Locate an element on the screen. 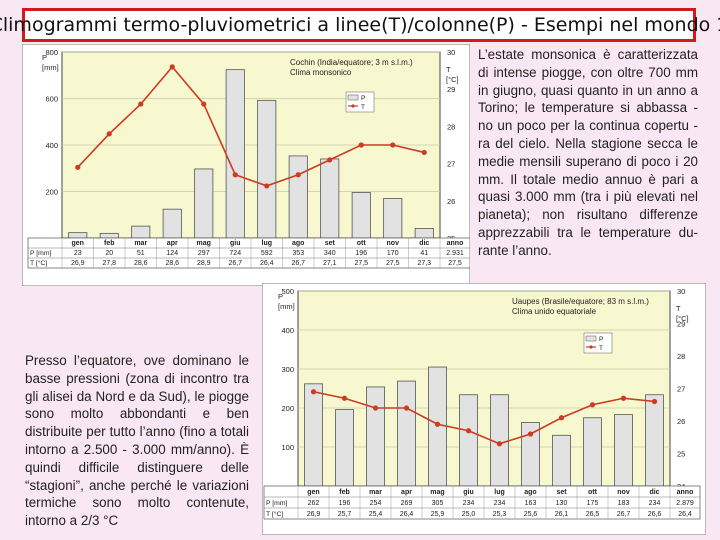  table-cell-p: 262 is located at coordinates (314, 503).